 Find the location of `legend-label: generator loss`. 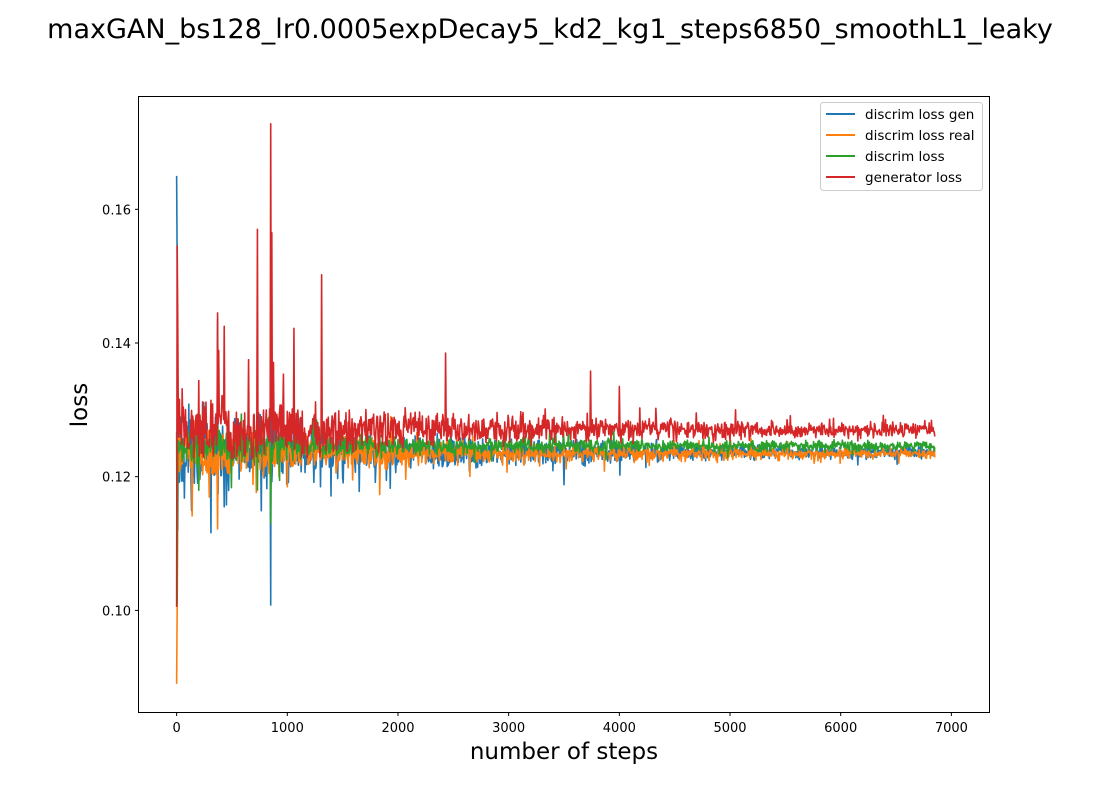

legend-label: generator loss is located at coordinates (913, 178).